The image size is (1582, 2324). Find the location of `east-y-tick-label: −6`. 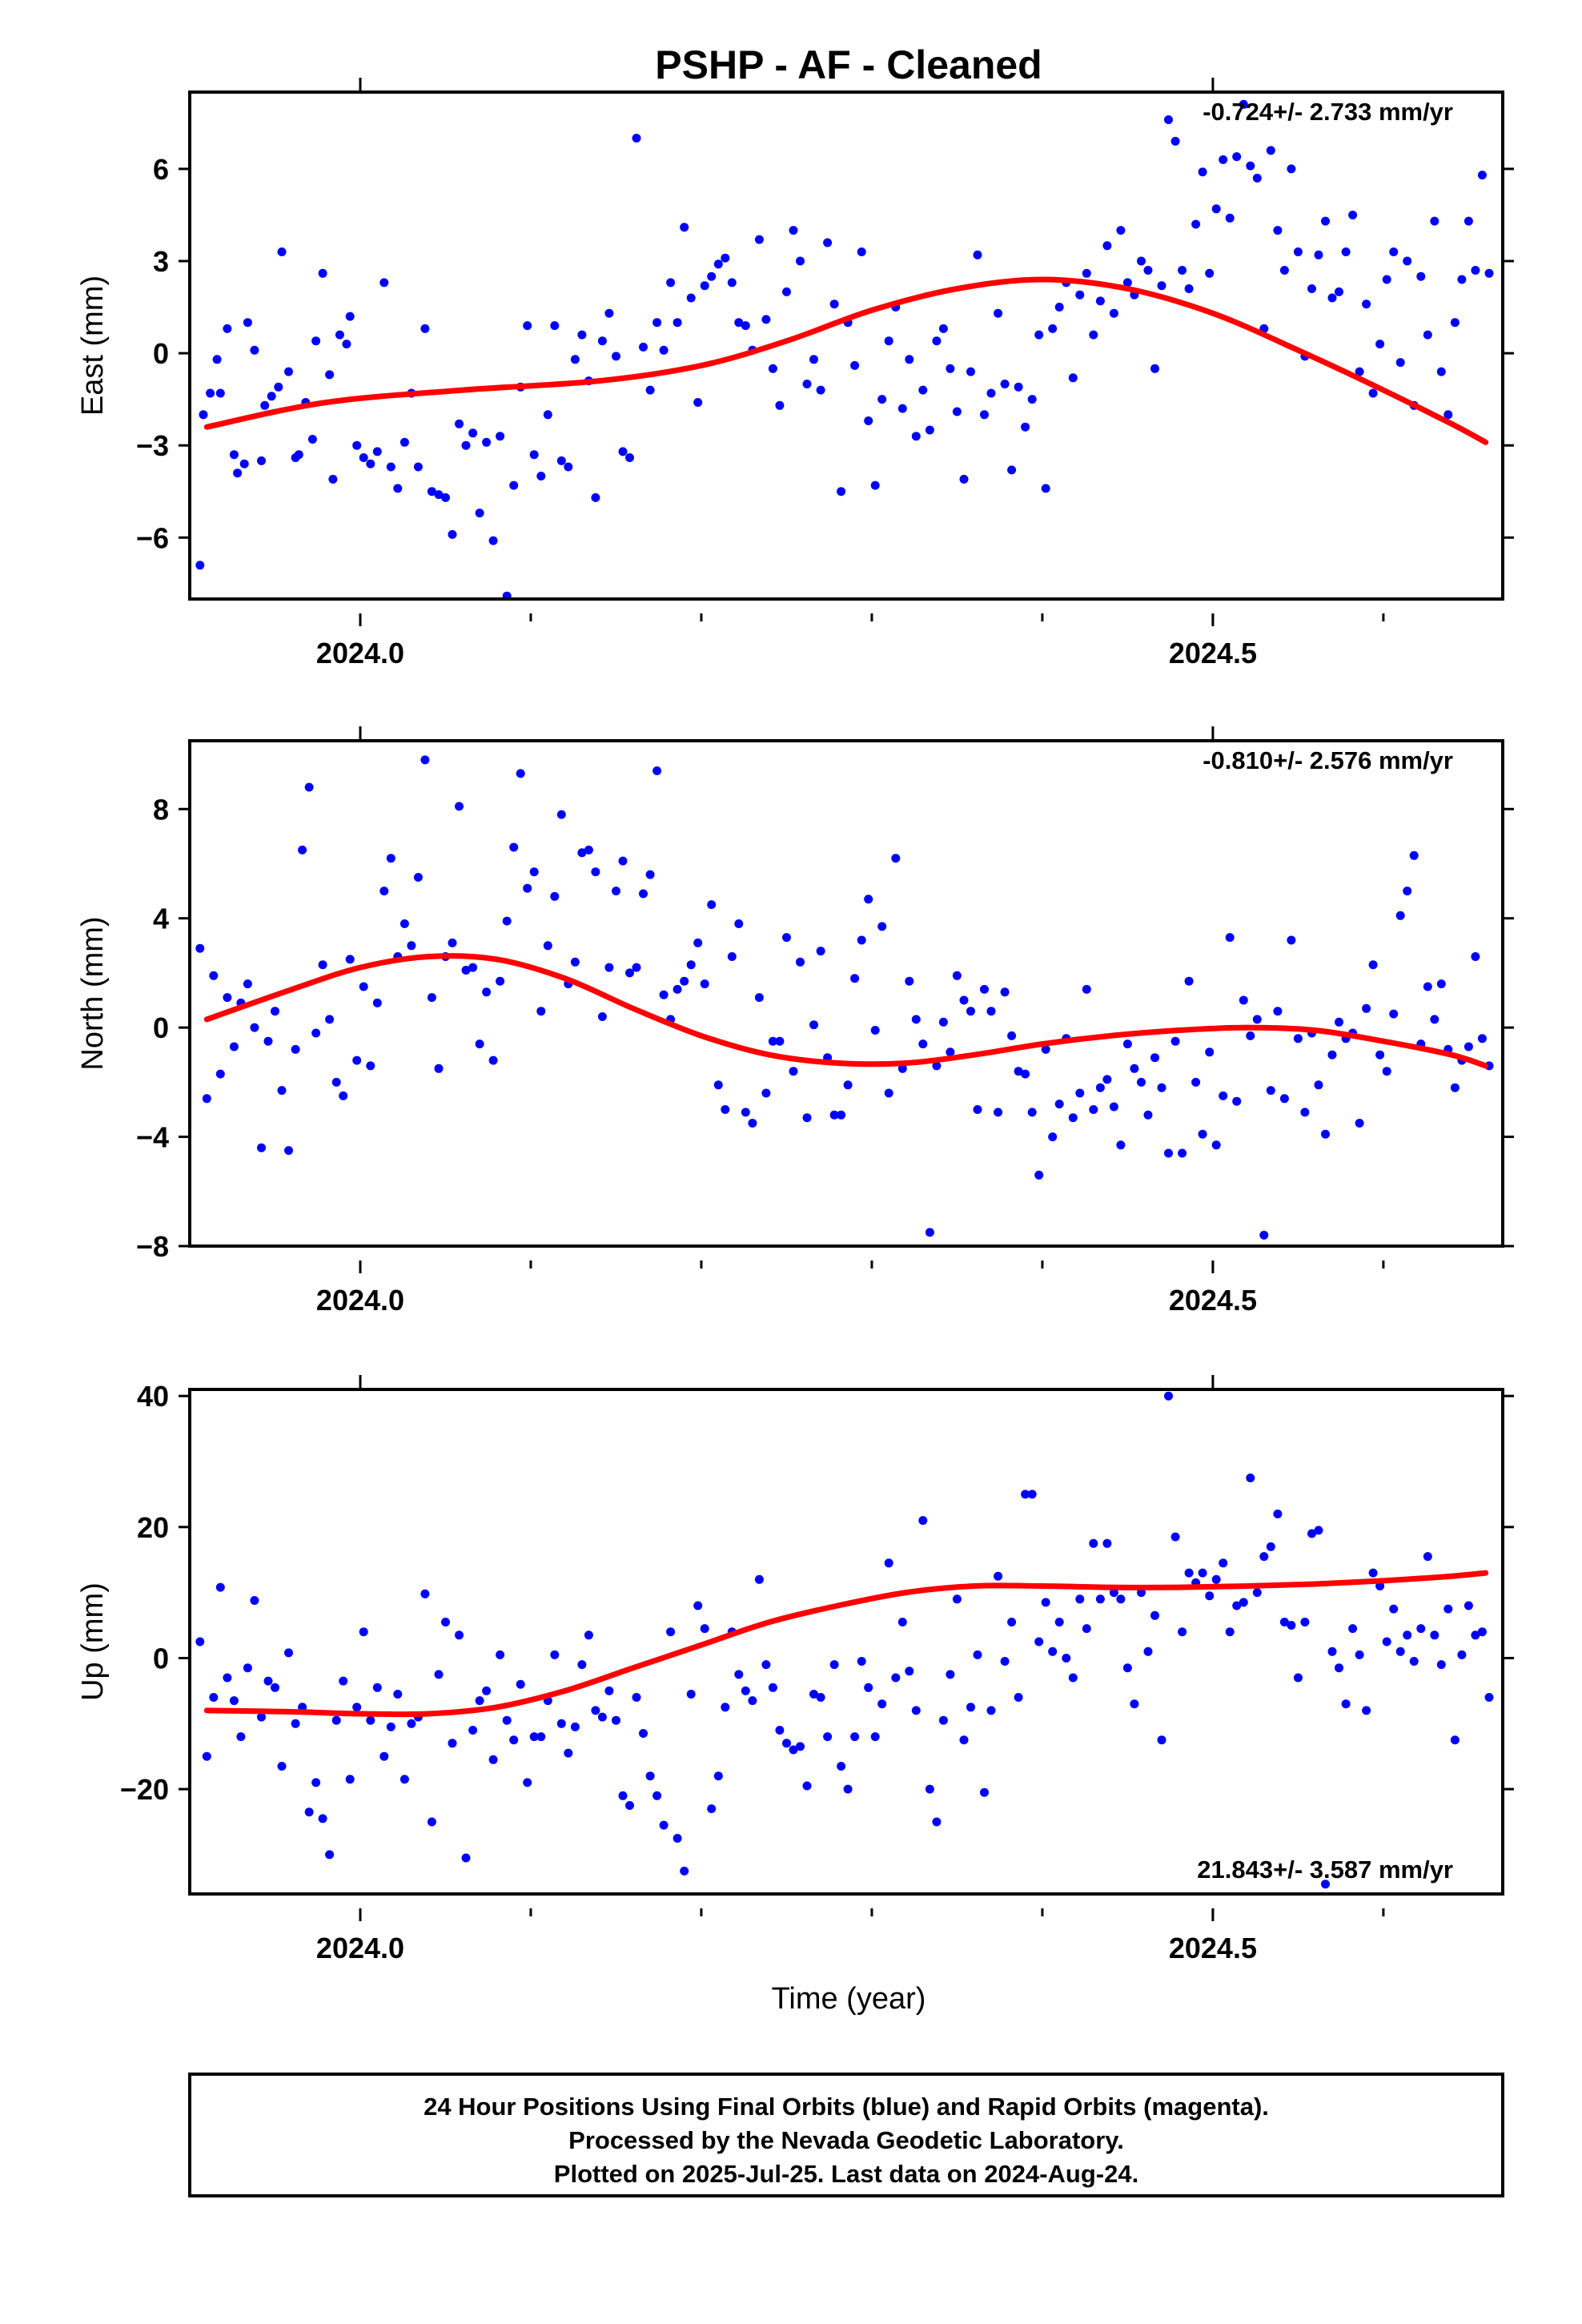

east-y-tick-label: −6 is located at coordinates (152, 537).